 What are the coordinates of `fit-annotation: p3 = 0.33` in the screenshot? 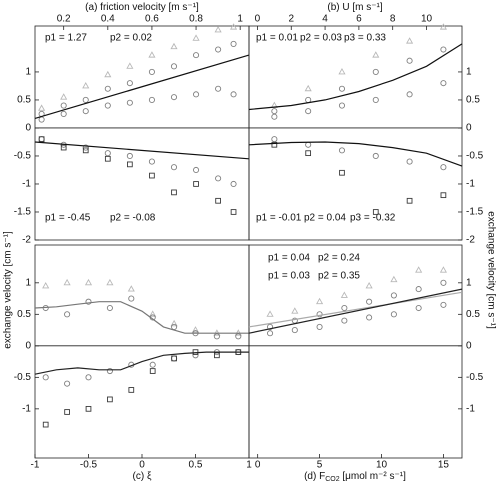 It's located at (365, 38).